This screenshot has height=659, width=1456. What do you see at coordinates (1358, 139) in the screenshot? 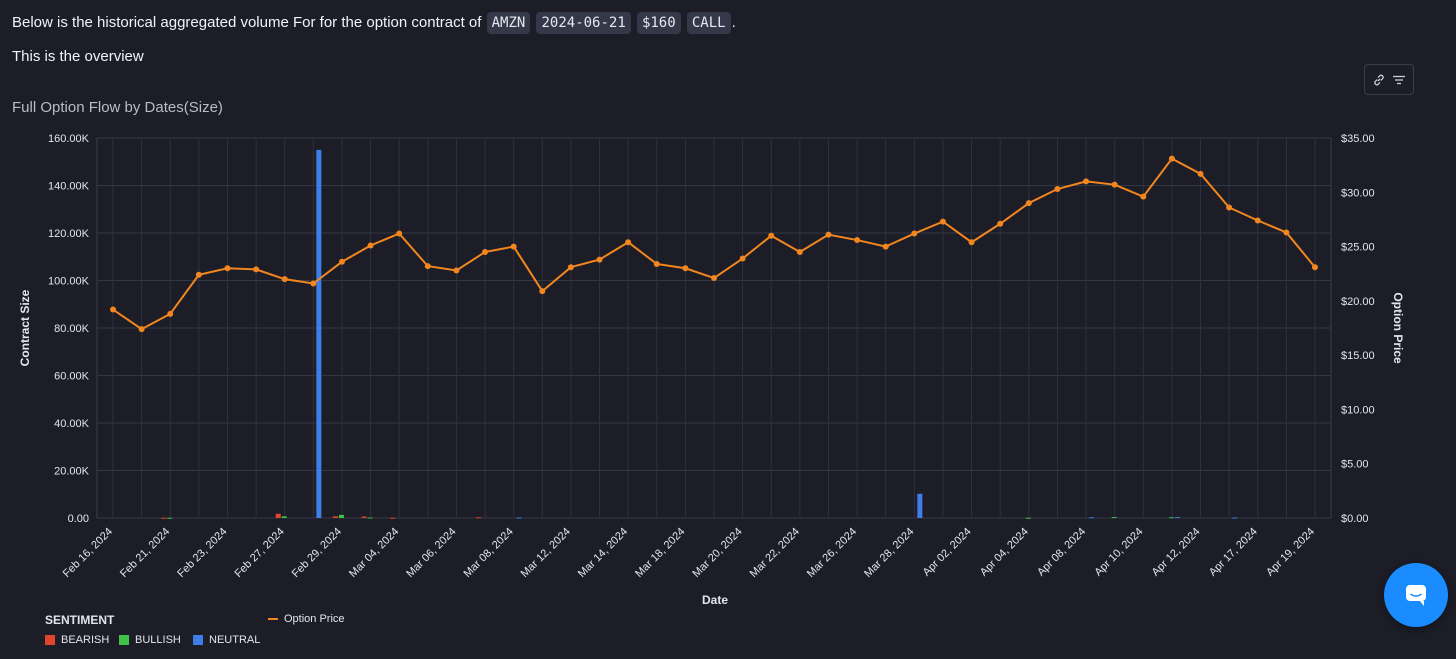
I see `y2-tick-label: $35.00` at bounding box center [1358, 139].